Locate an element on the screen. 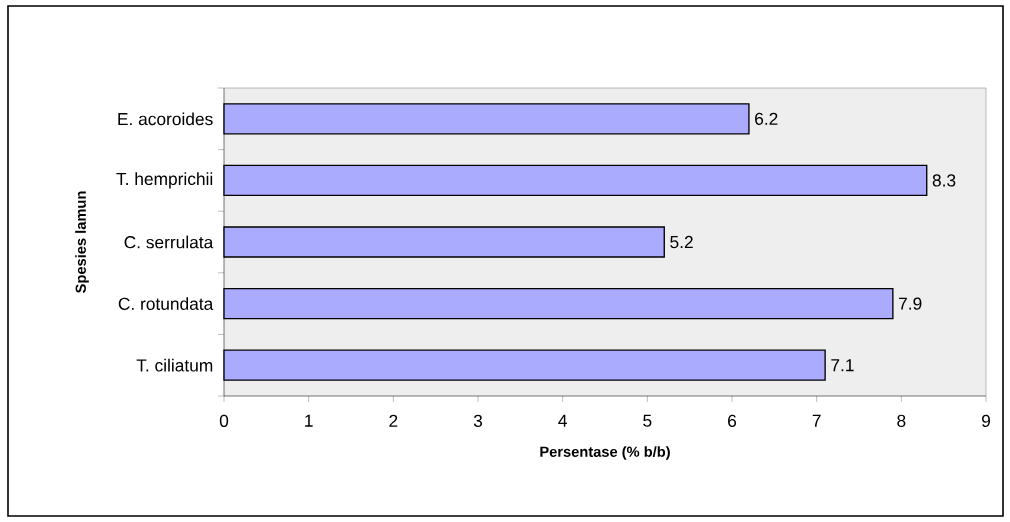  data-label: 5.2 is located at coordinates (681, 242).